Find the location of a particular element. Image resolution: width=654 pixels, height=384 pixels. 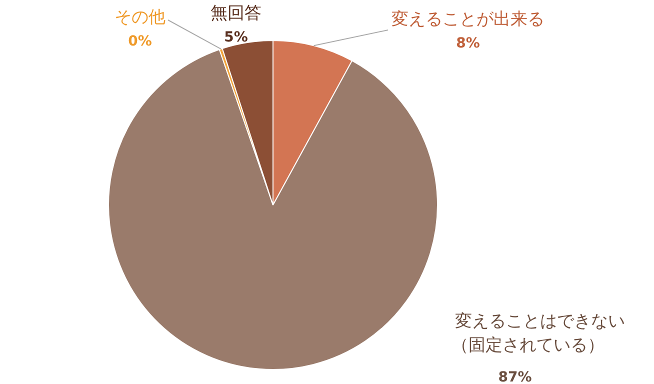

slice-label: 変えることはできない（固定されている） is located at coordinates (538, 333).